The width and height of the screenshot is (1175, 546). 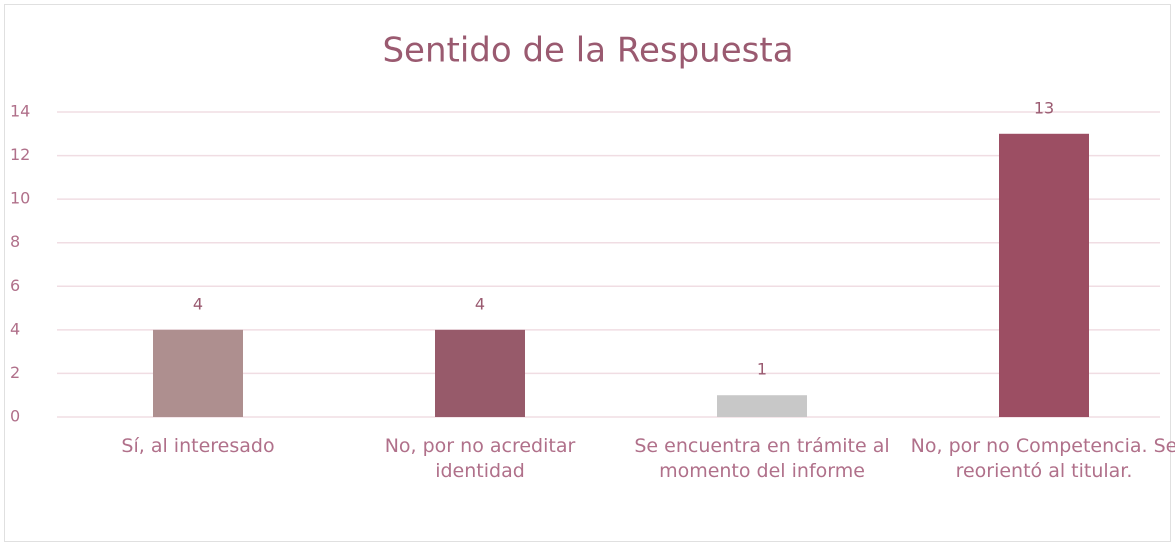 I want to click on y-tick-label: 0, so click(x=15, y=416).